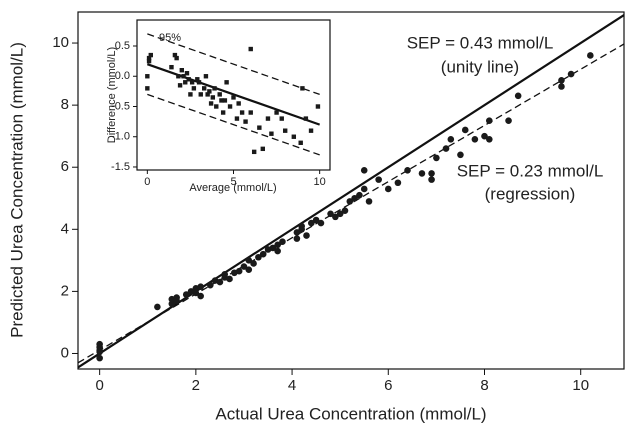 This screenshot has width=626, height=430. Describe the element at coordinates (196, 385) in the screenshot. I see `x-tick-label: 2` at that location.